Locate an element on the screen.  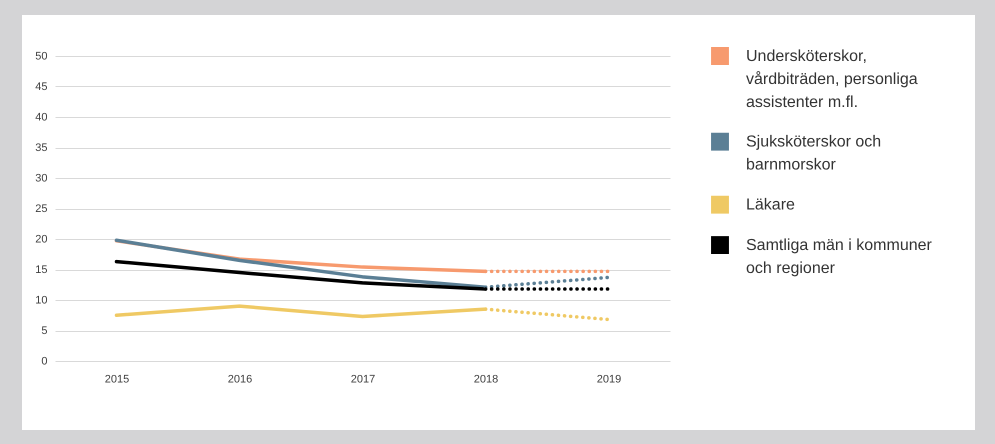
y-tick-label: 25 is located at coordinates (41, 209).